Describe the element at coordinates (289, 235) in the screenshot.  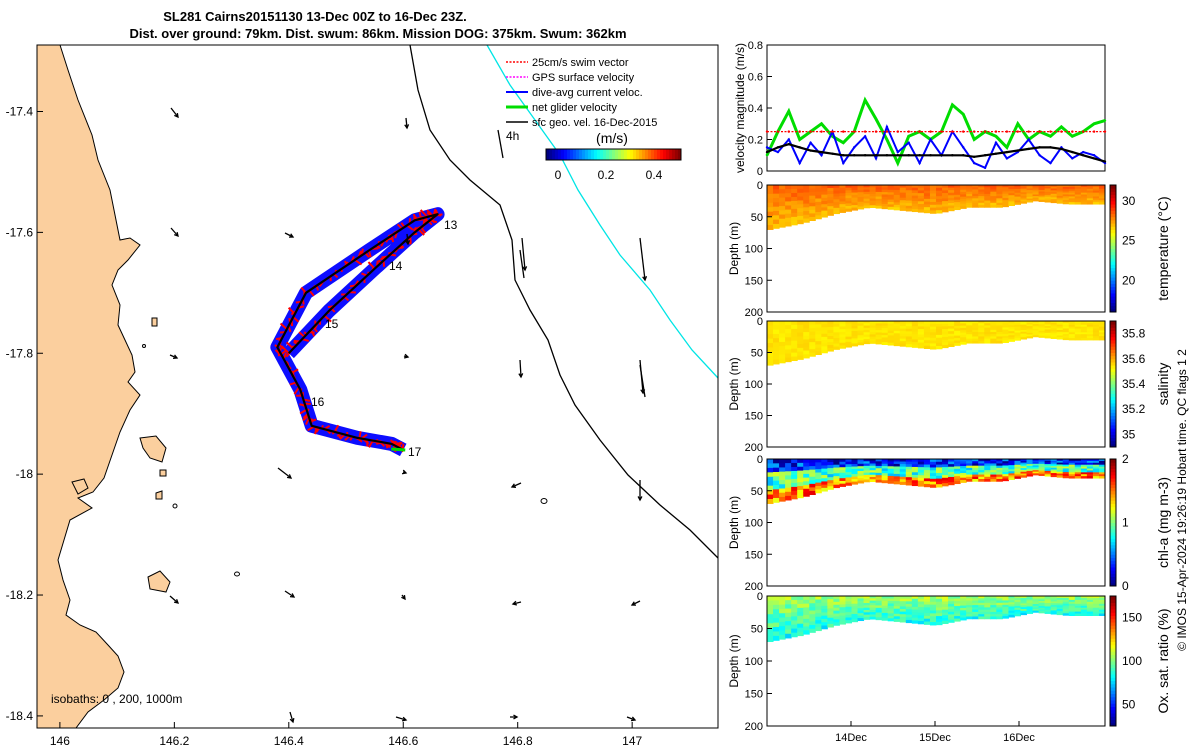
I see `geo-arrow` at that location.